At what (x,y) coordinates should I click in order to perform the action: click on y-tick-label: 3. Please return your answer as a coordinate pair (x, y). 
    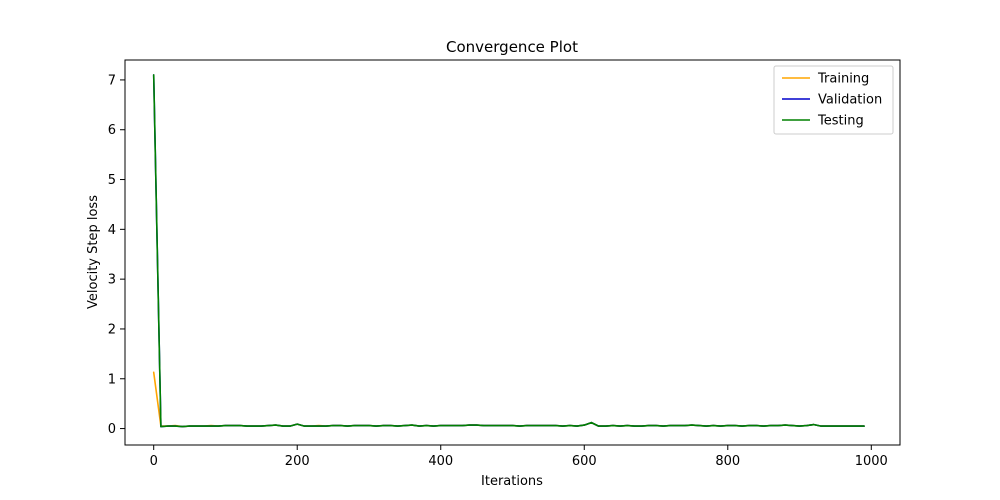
    Looking at the image, I should click on (112, 280).